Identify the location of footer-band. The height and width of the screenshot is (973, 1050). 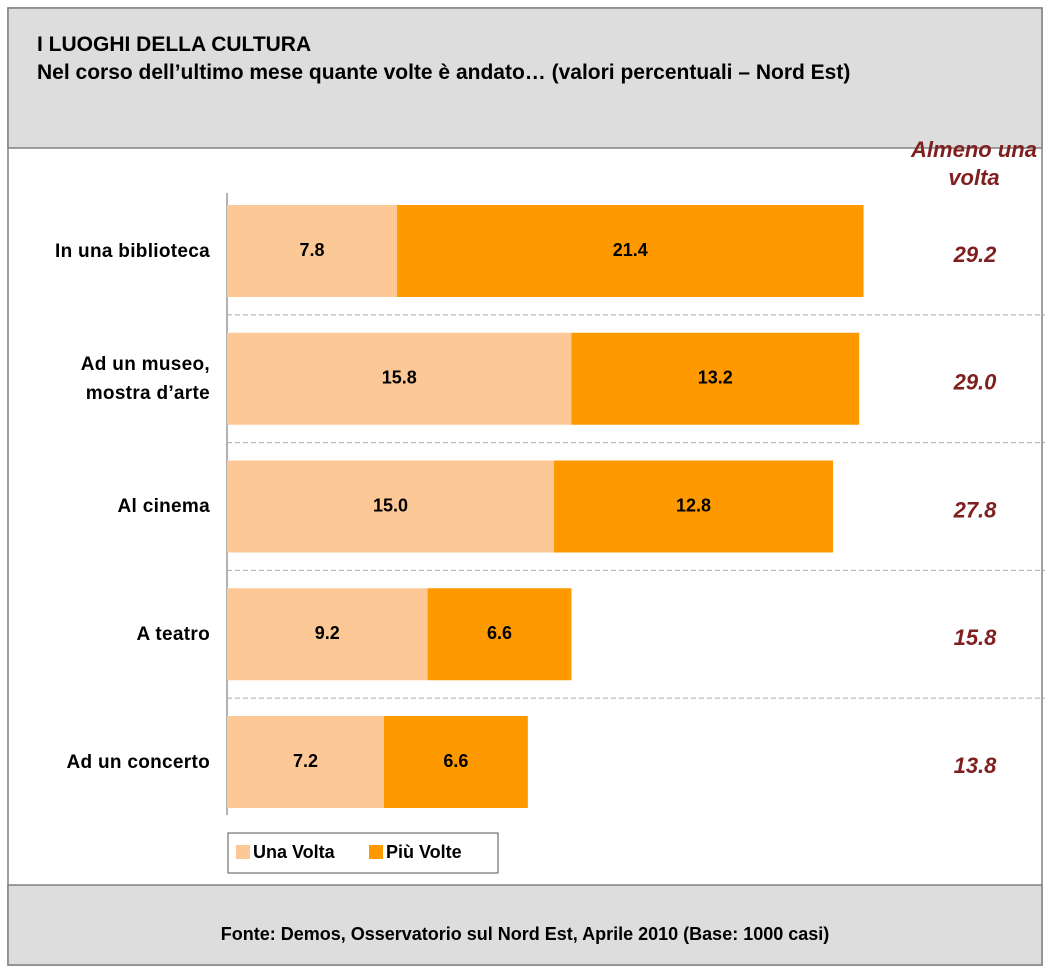
(525, 925).